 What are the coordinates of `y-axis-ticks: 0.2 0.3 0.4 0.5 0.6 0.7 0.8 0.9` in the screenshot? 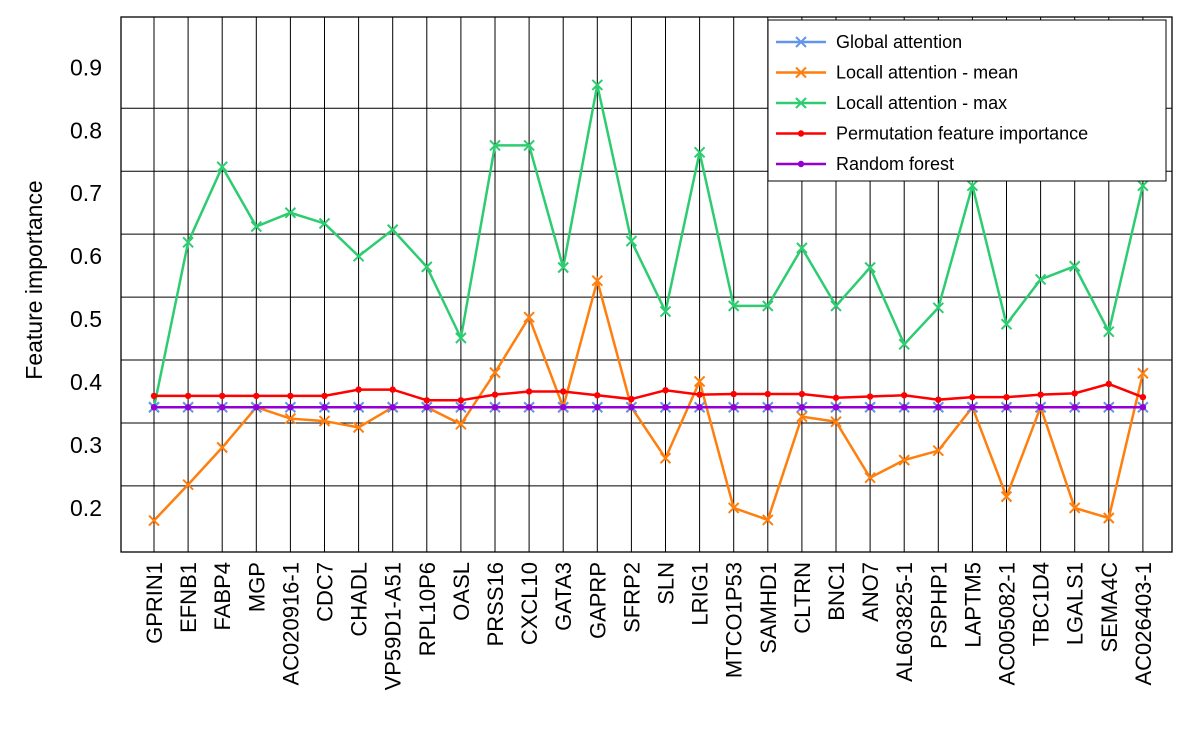 It's located at (86, 287).